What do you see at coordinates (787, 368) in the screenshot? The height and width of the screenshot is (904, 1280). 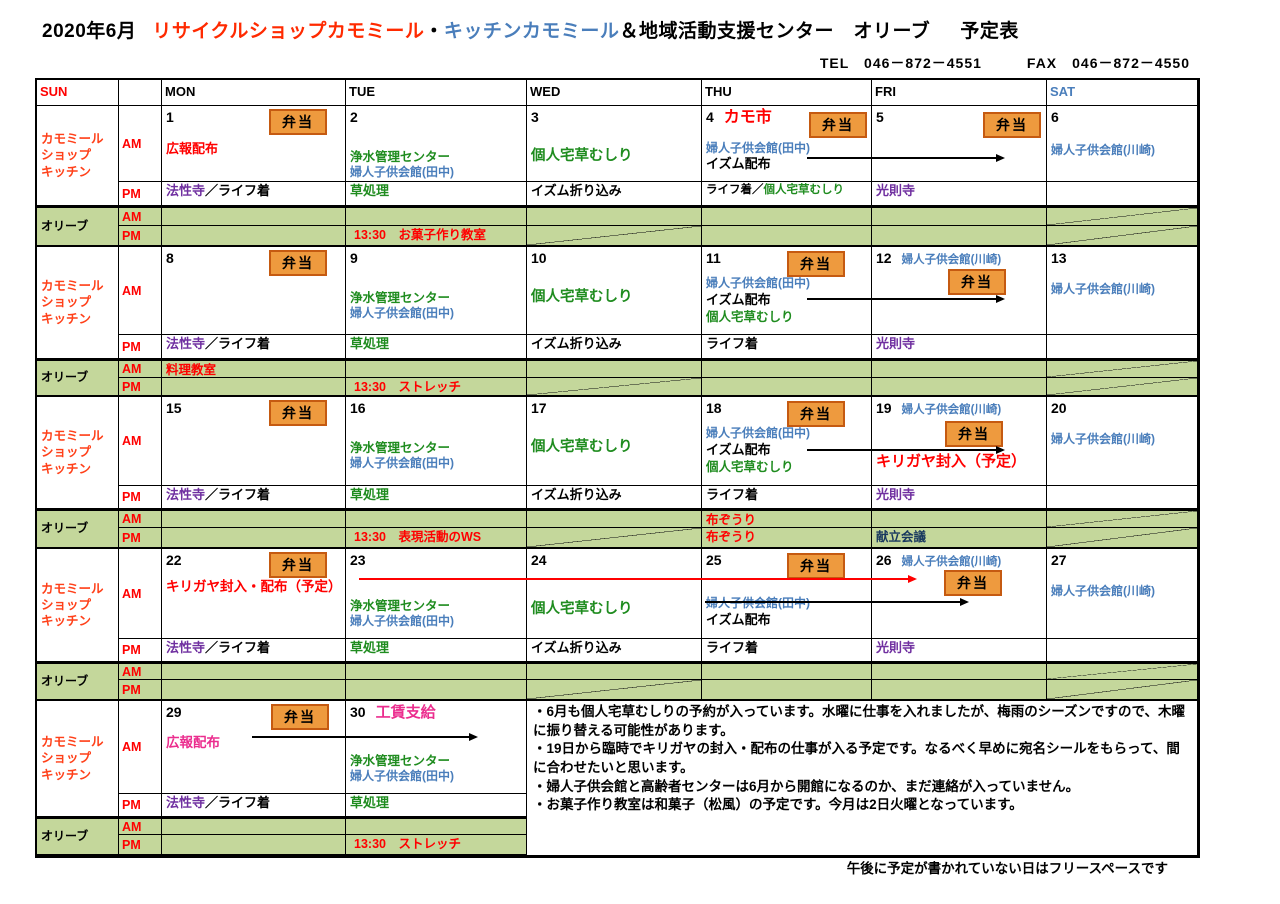 I see `olive-cell-w2-thu-am` at bounding box center [787, 368].